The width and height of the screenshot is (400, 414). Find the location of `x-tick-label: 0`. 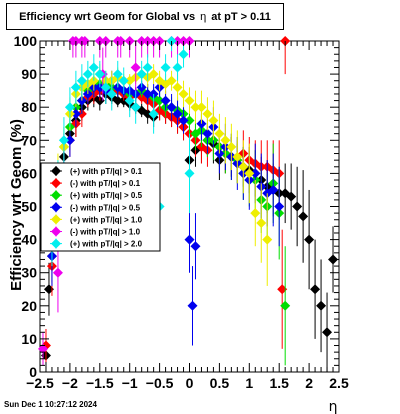

x-tick-label: 0 is located at coordinates (190, 383).